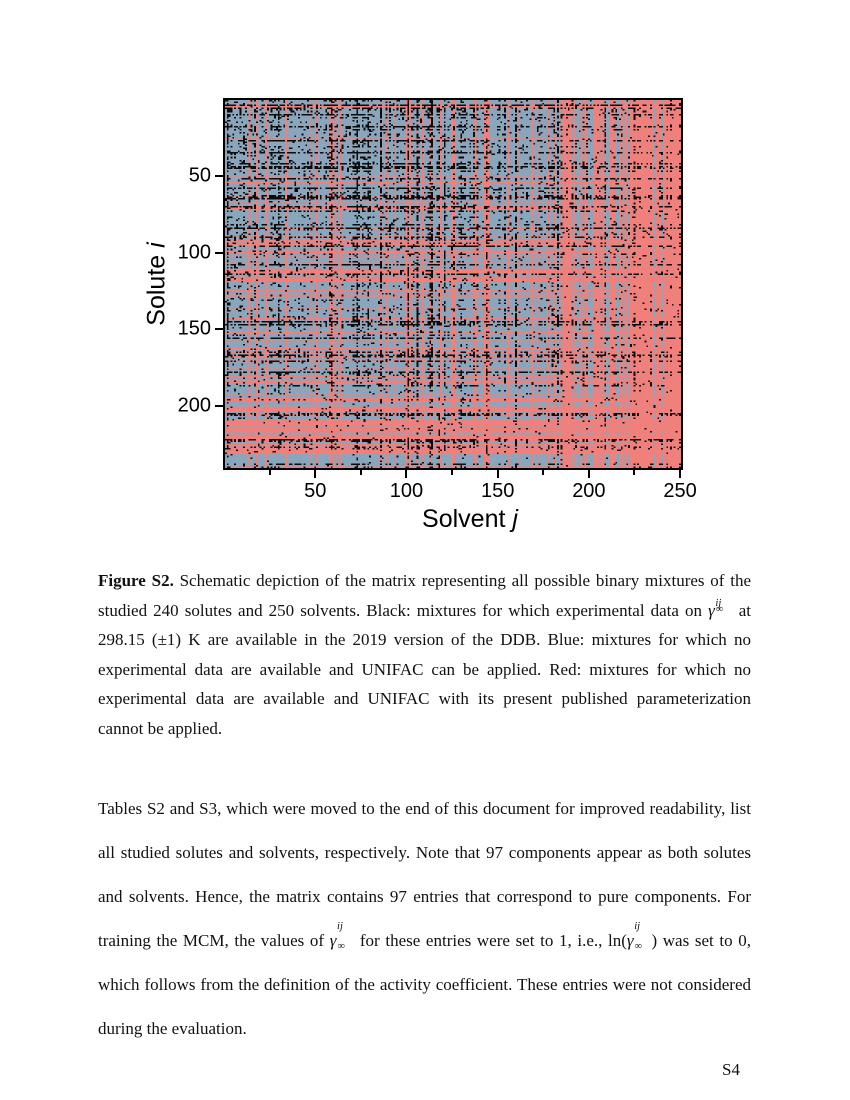  I want to click on x-tick-label: 50, so click(315, 491).